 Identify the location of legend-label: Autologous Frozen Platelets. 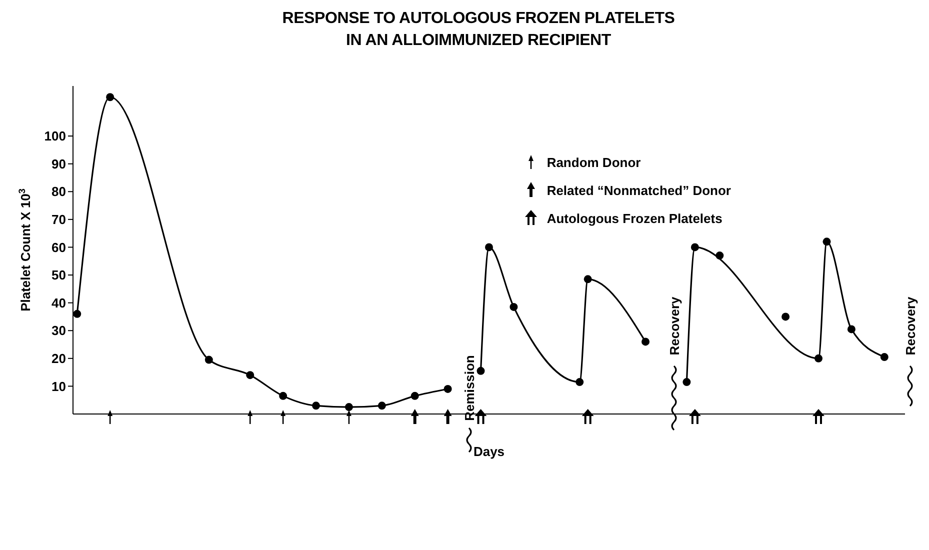
(634, 218).